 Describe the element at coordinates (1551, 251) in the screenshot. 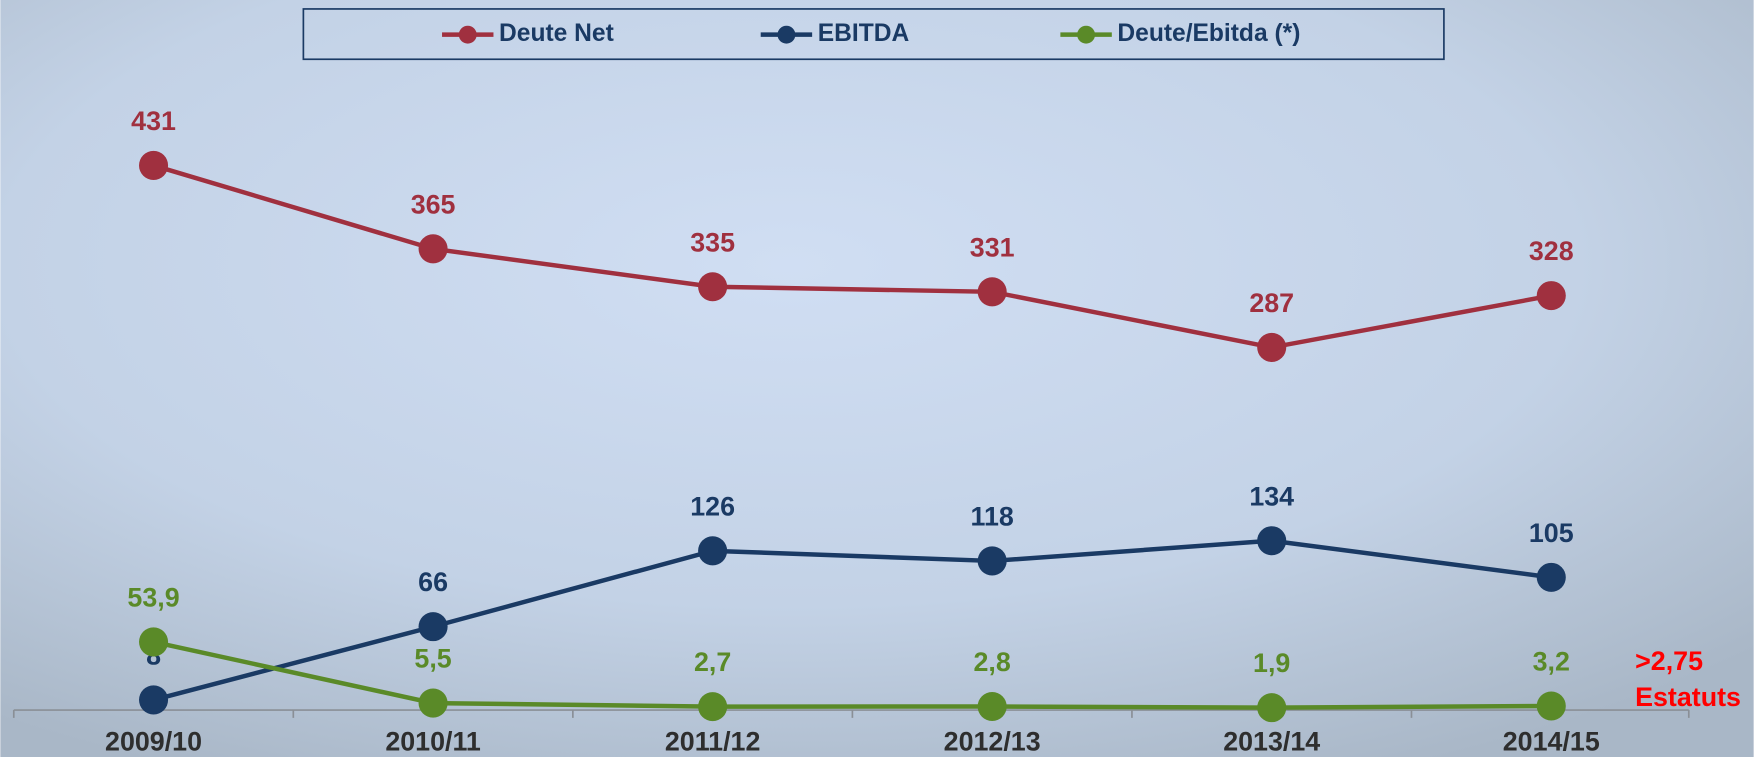

I see `data-label: 328` at that location.